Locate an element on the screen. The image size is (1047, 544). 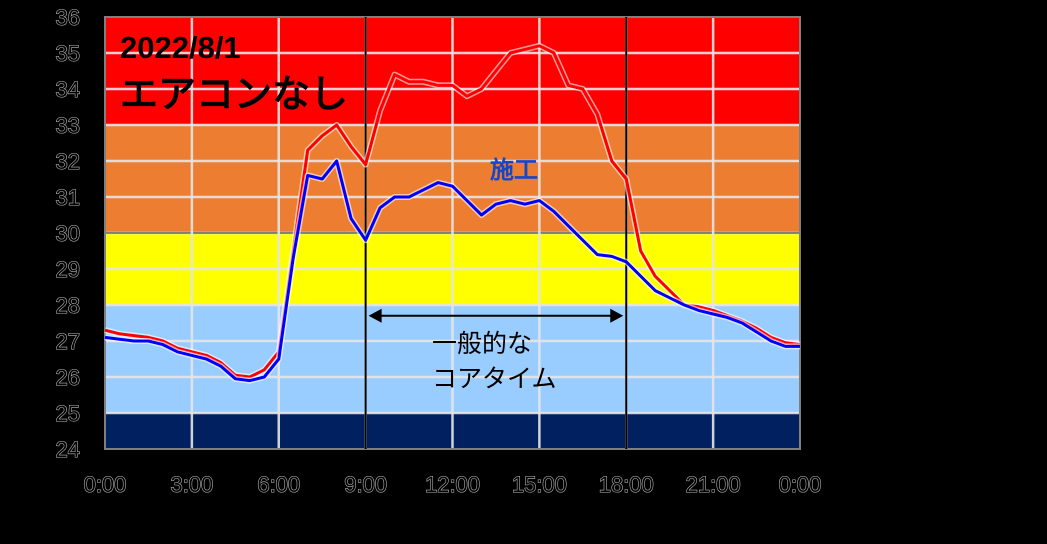
chart-title: 2022/8/1 is located at coordinates (180, 47).